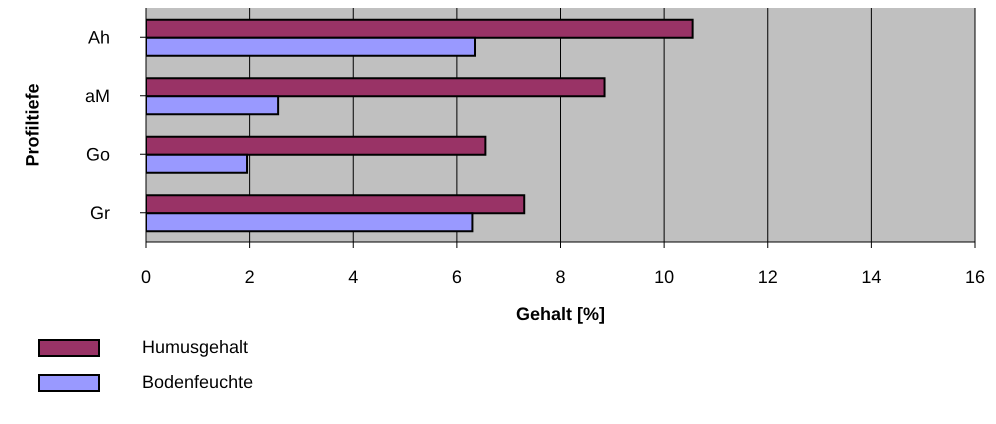  Describe the element at coordinates (457, 276) in the screenshot. I see `x-tick-label: 6` at that location.